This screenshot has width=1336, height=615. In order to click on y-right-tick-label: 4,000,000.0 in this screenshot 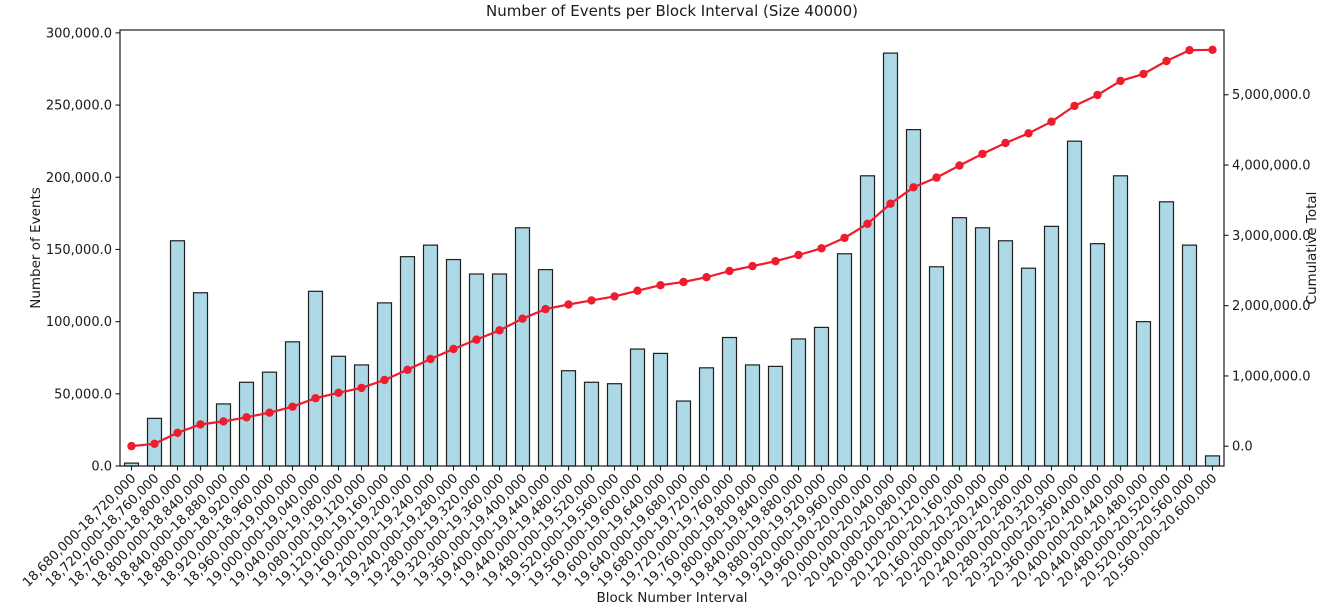, I will do `click(1271, 166)`.